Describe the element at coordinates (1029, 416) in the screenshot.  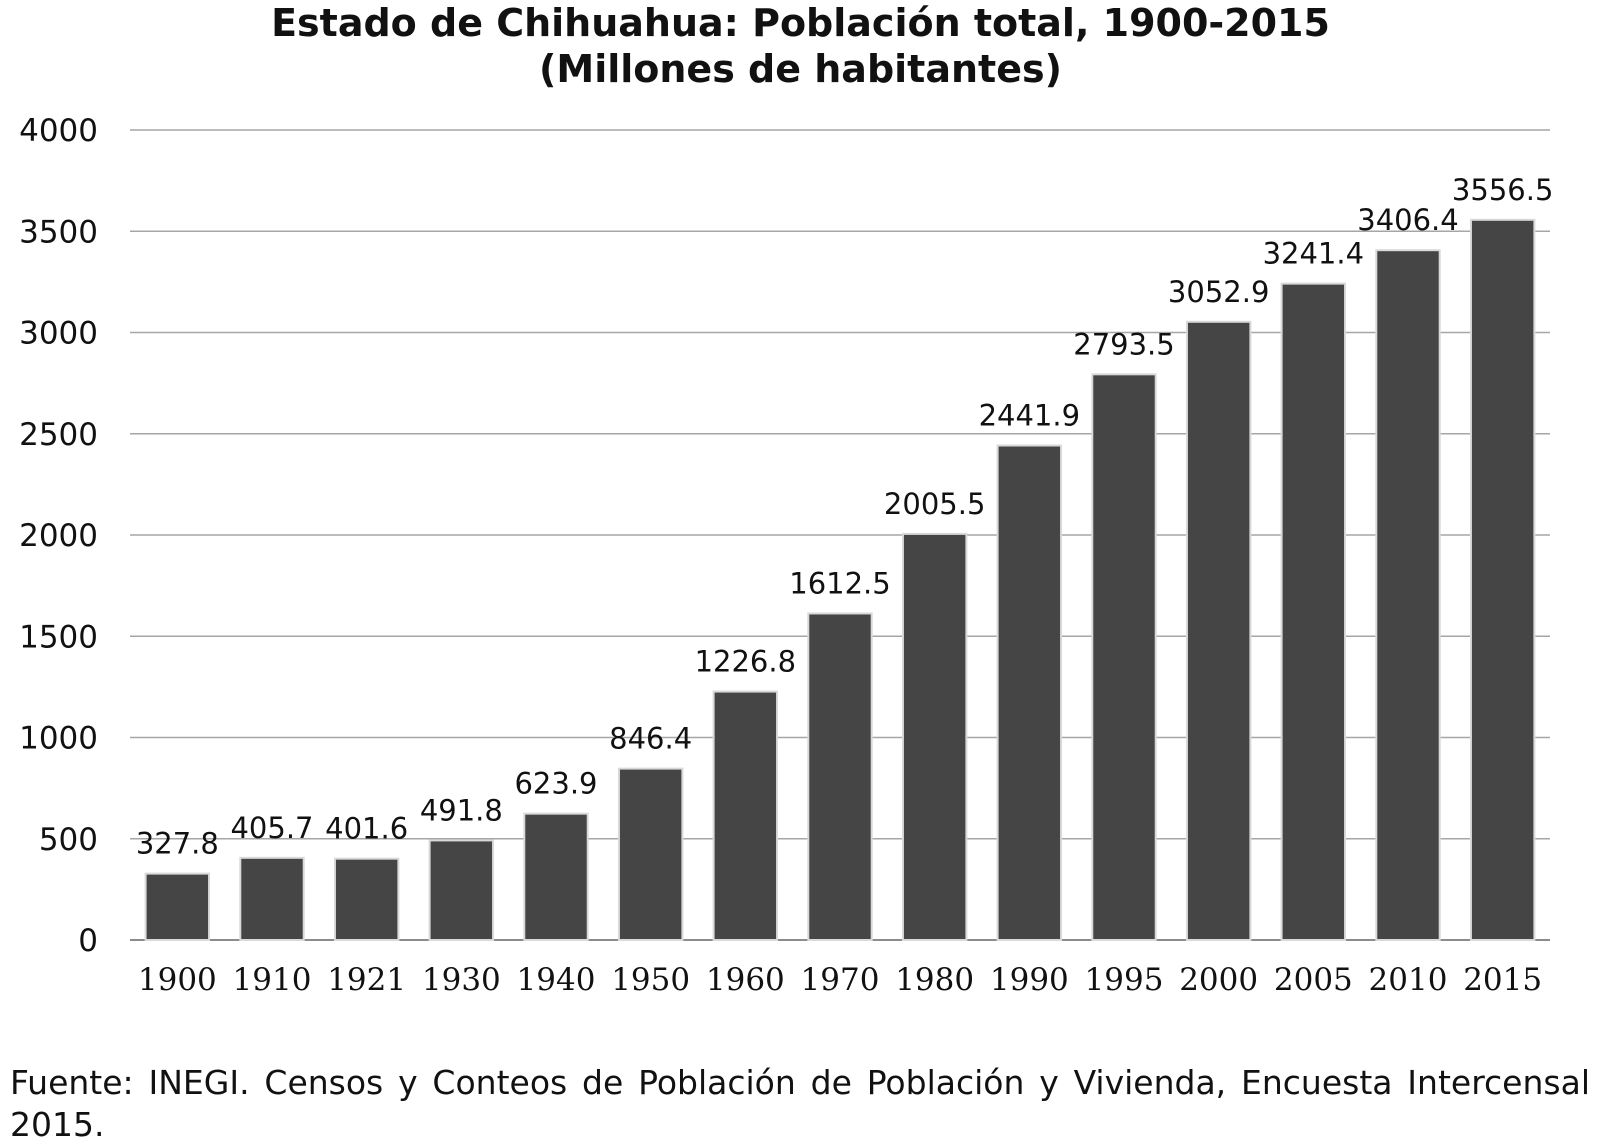
I see `data-label: 2441.9` at that location.